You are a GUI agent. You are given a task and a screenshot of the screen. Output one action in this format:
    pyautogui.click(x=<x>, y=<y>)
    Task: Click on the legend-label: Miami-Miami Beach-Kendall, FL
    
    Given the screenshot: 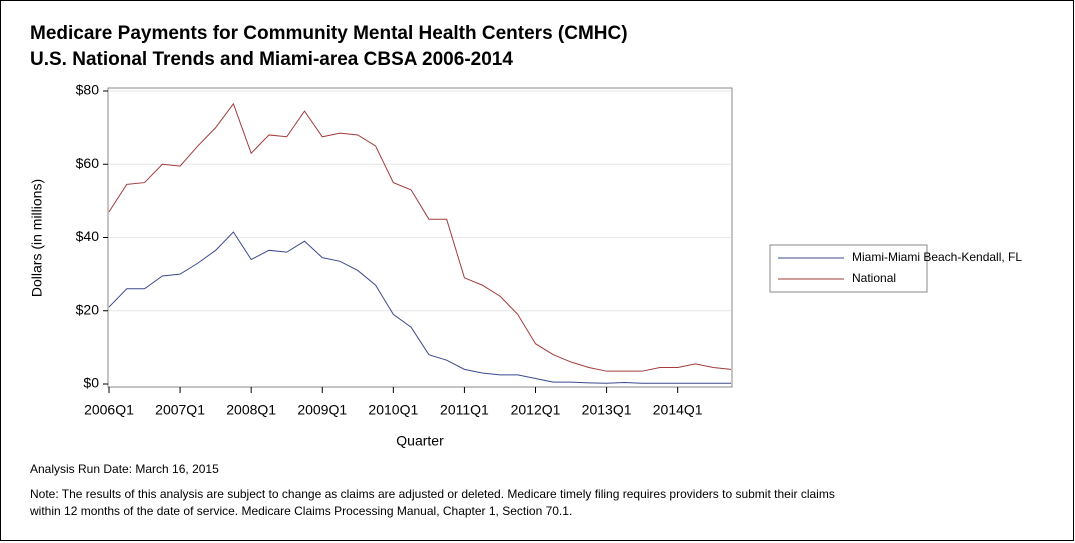 What is the action you would take?
    pyautogui.click(x=937, y=257)
    